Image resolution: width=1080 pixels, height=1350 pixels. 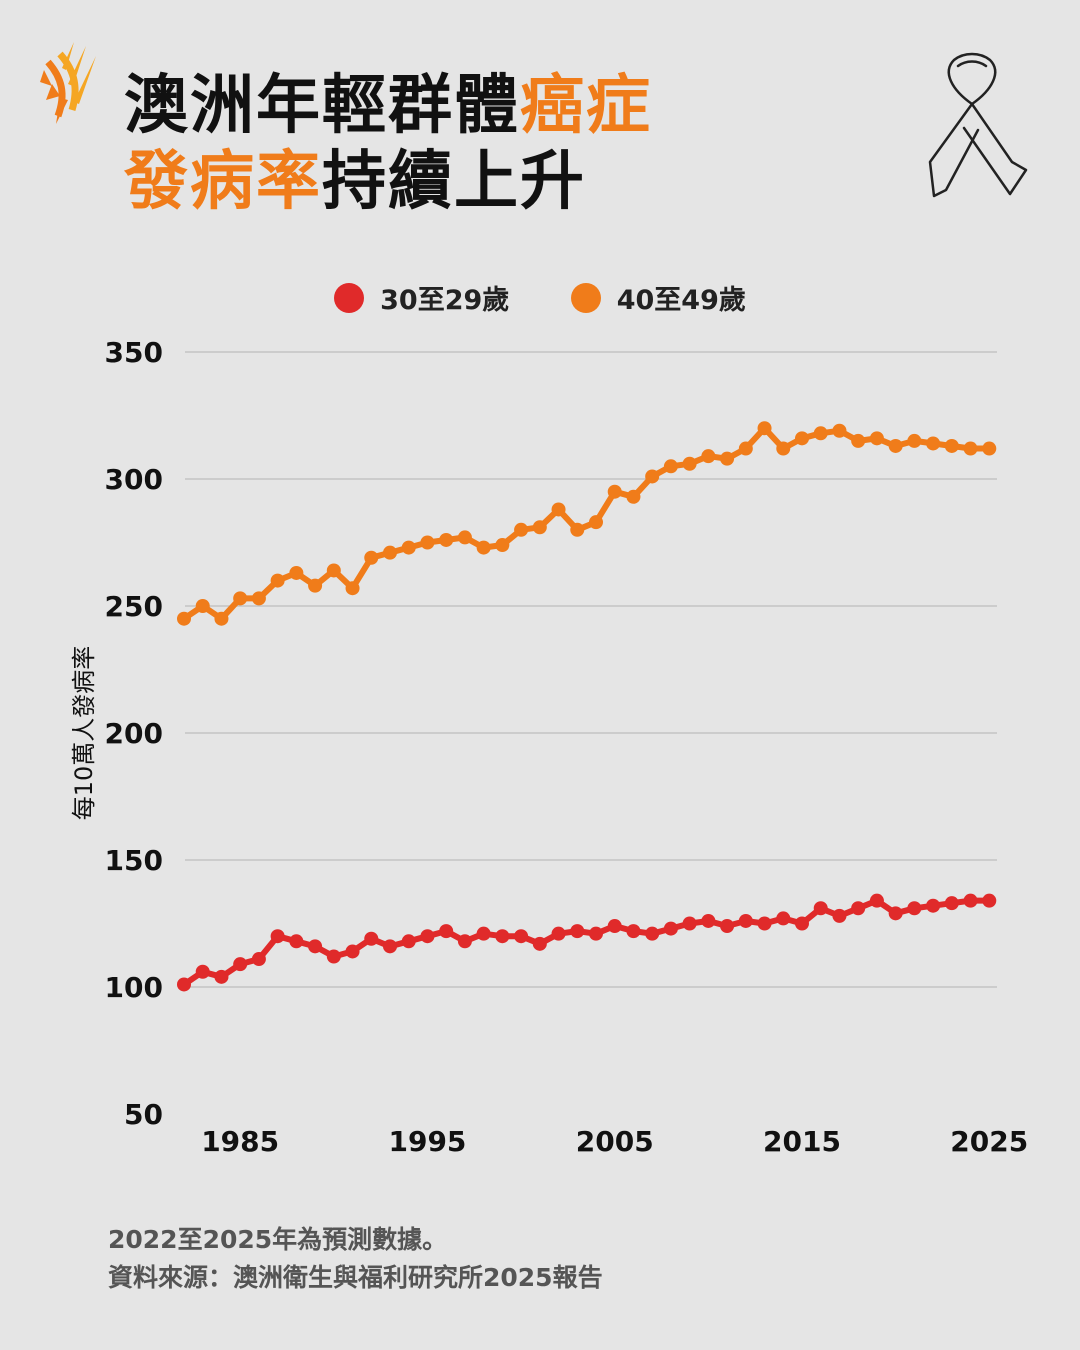 I want to click on legend-dot-red, so click(x=349, y=297).